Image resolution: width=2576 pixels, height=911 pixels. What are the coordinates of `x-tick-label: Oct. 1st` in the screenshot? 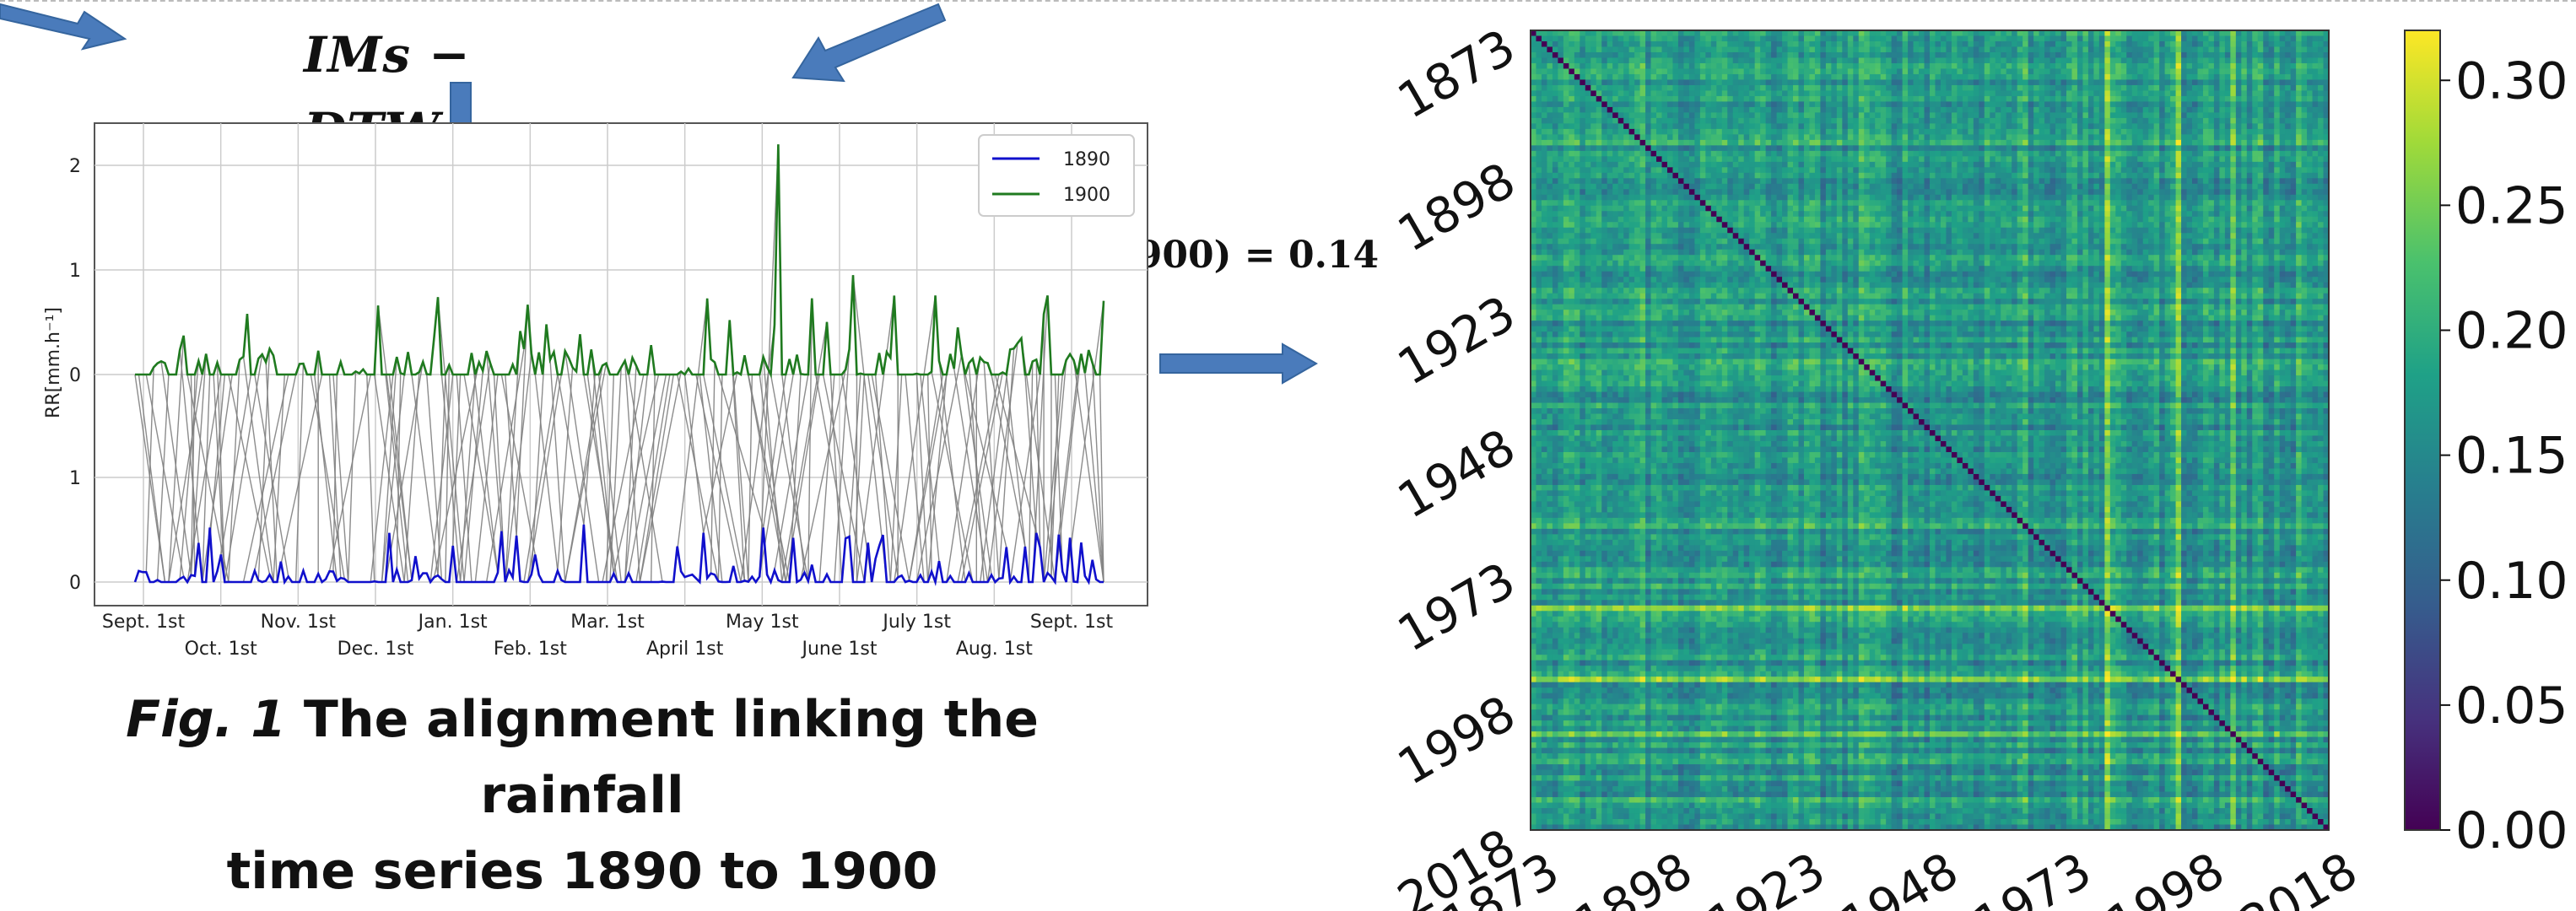 It's located at (221, 649).